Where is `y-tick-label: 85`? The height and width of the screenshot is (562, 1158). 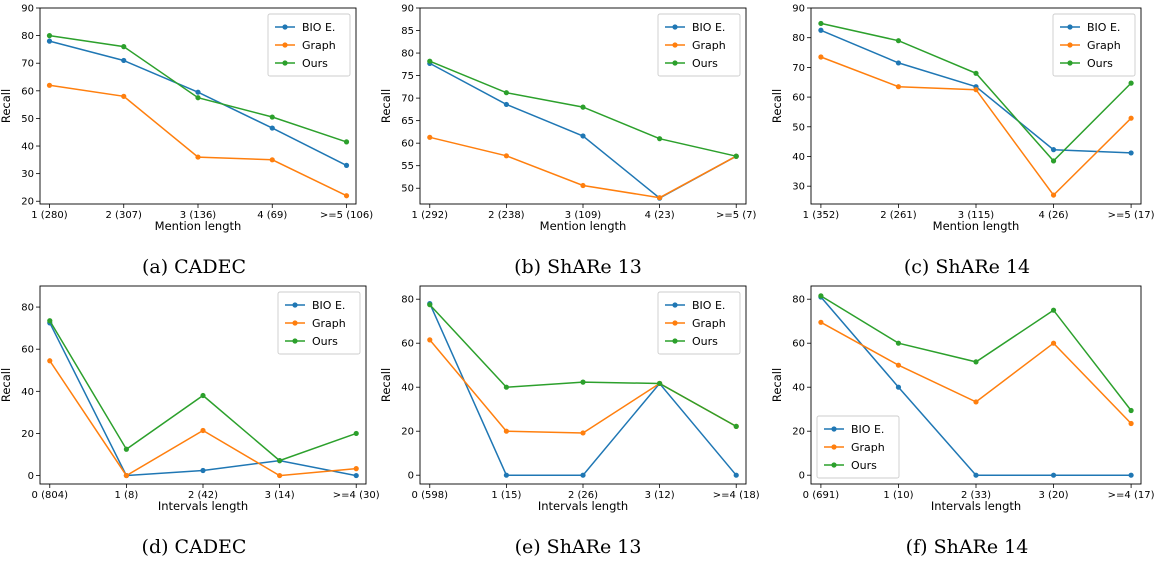 y-tick-label: 85 is located at coordinates (407, 31).